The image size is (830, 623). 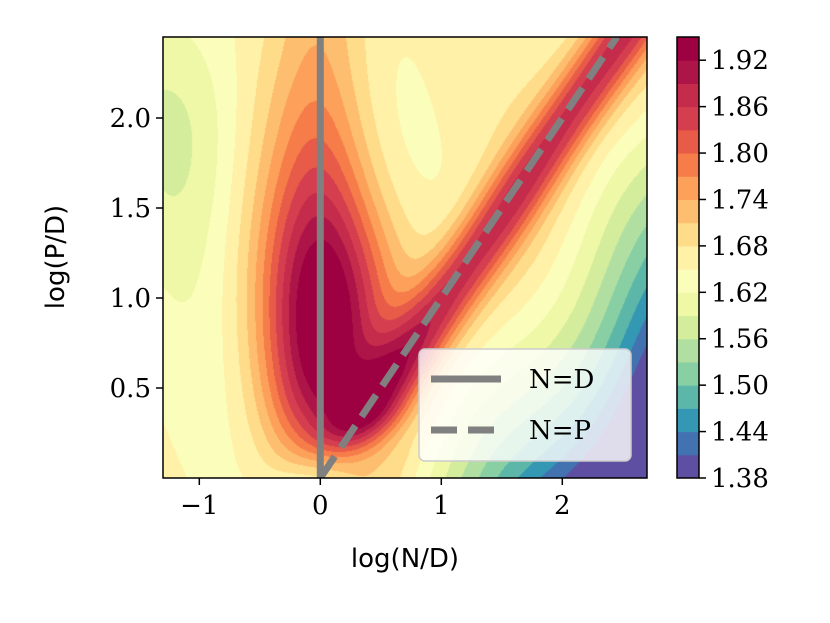 I want to click on y-tick-label: 1.5, so click(x=130, y=209).